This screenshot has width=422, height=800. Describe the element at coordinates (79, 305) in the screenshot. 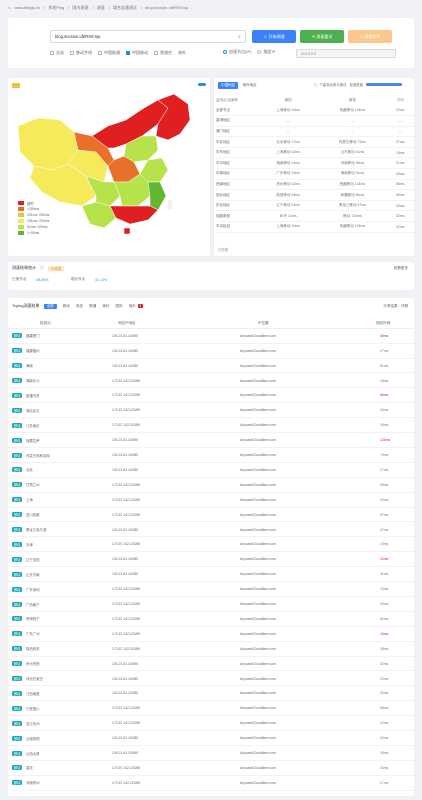

I see `tab-telecom: 电信` at that location.